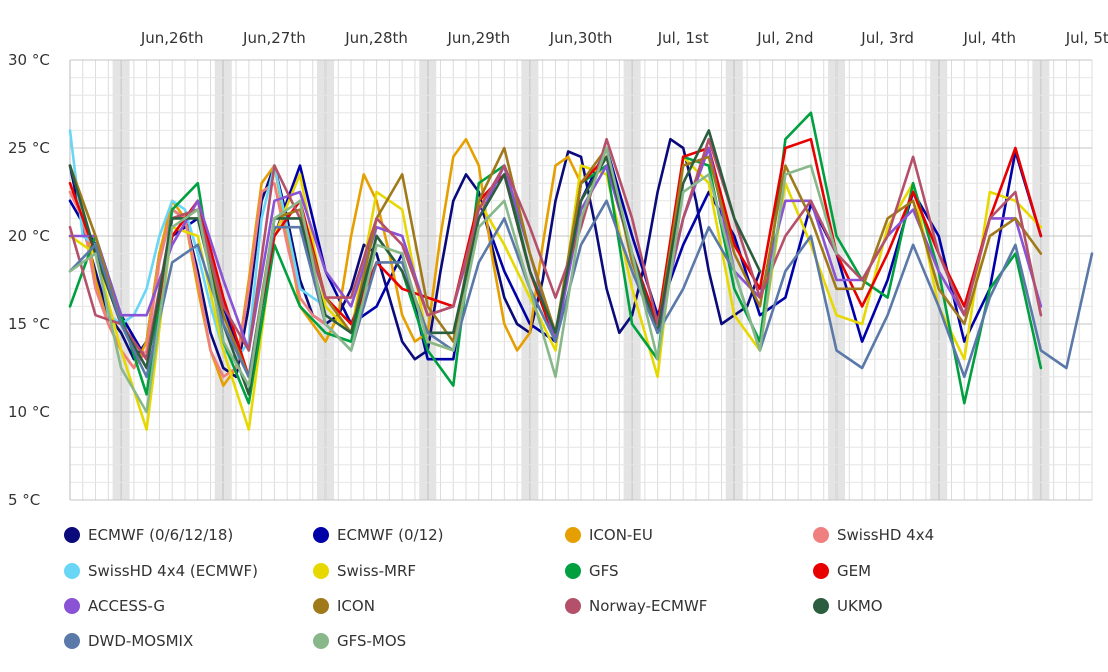 The image size is (1108, 672). I want to click on x-tick-label: Jul, 5th, so click(1086, 38).